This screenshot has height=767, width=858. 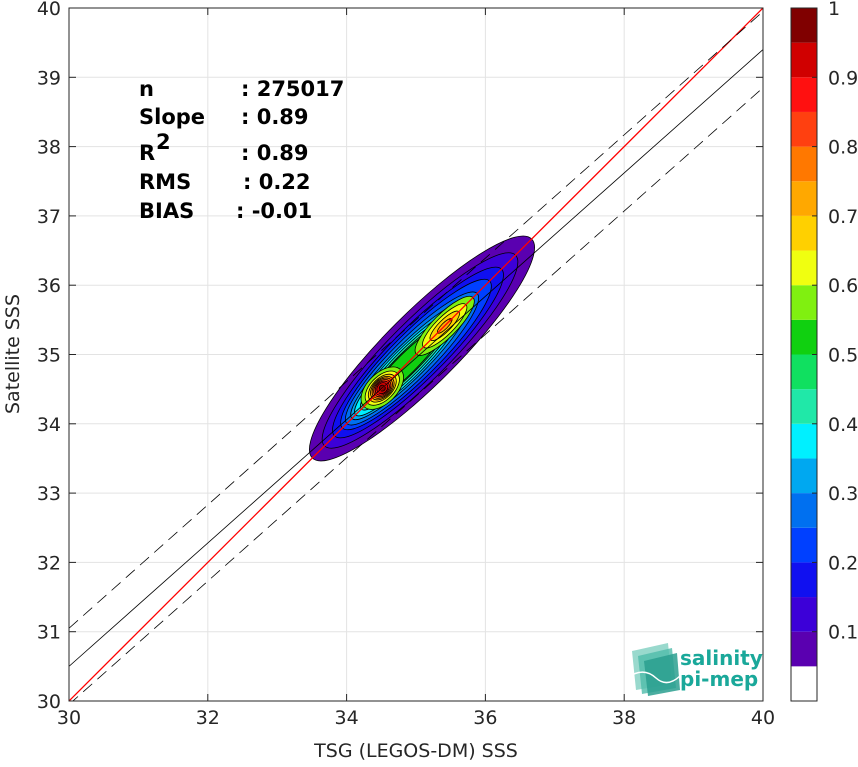 I want to click on stat-value: : 275017, so click(x=292, y=89).